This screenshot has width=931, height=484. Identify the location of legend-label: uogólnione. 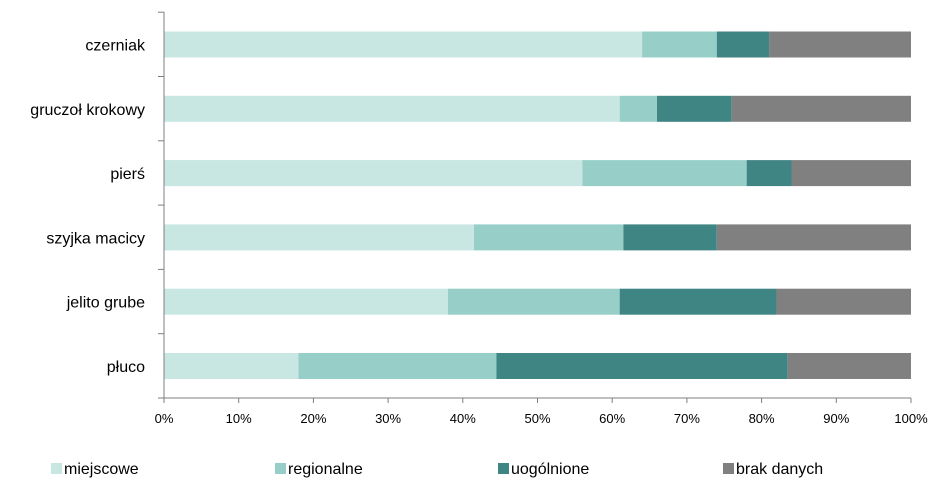
(550, 469).